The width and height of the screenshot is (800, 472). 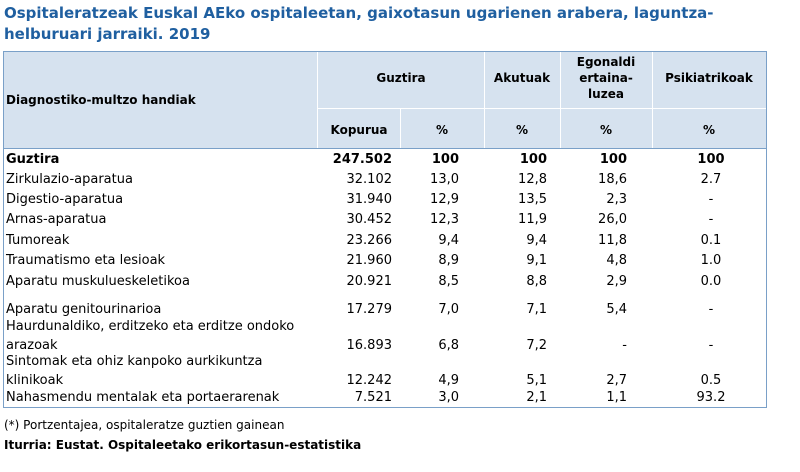 I want to click on cell-egonaldi: 11,8, so click(x=612, y=240).